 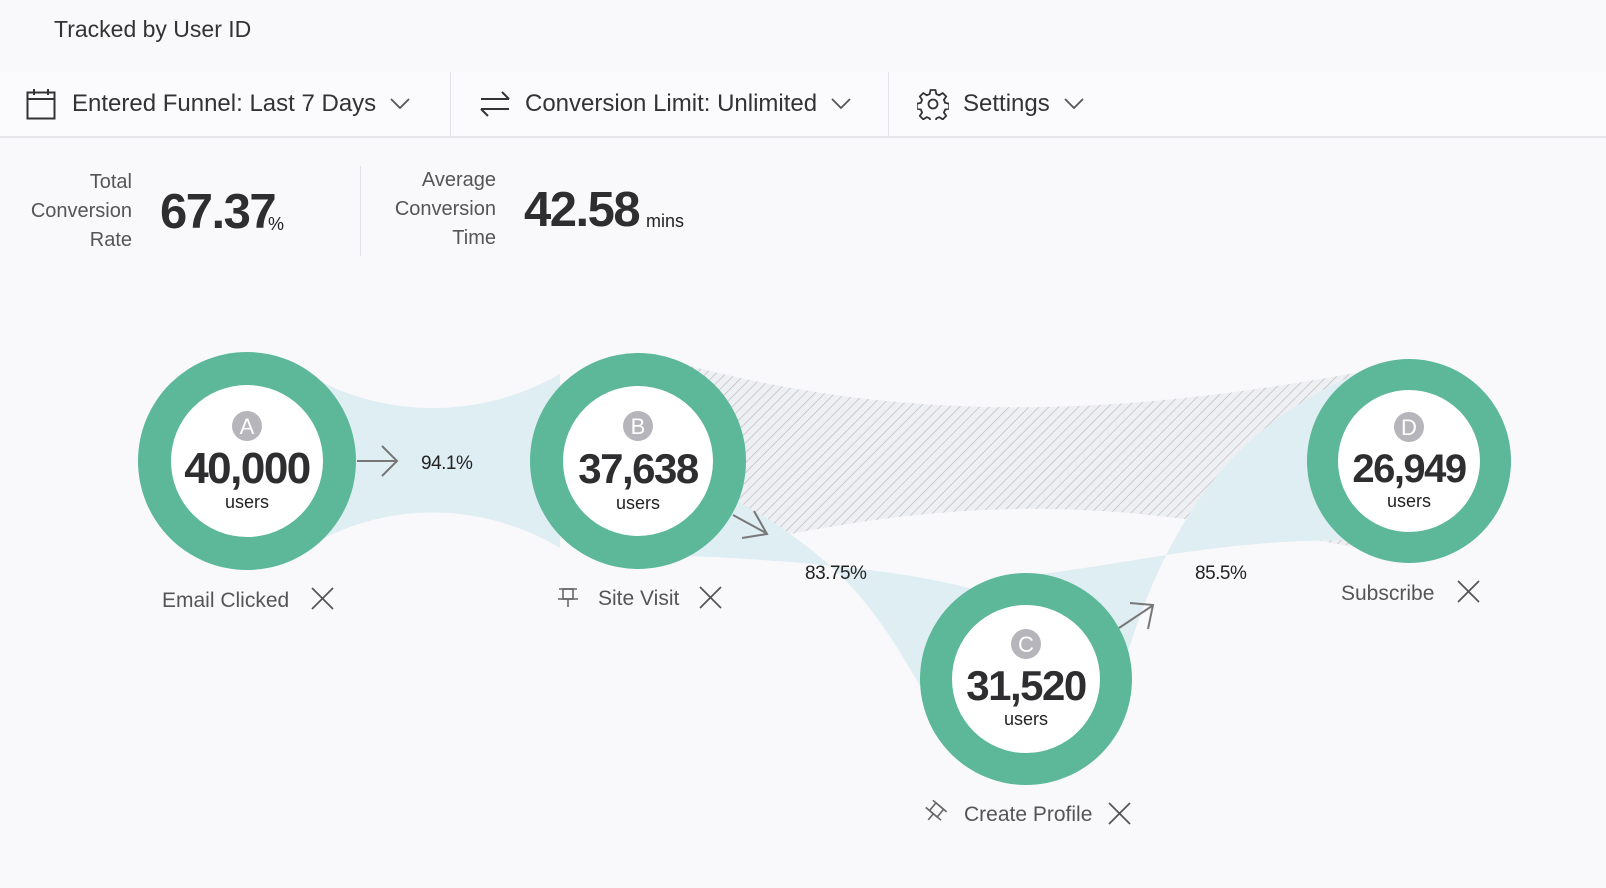 What do you see at coordinates (638, 598) in the screenshot?
I see `step-name-site-visit: Site Visit` at bounding box center [638, 598].